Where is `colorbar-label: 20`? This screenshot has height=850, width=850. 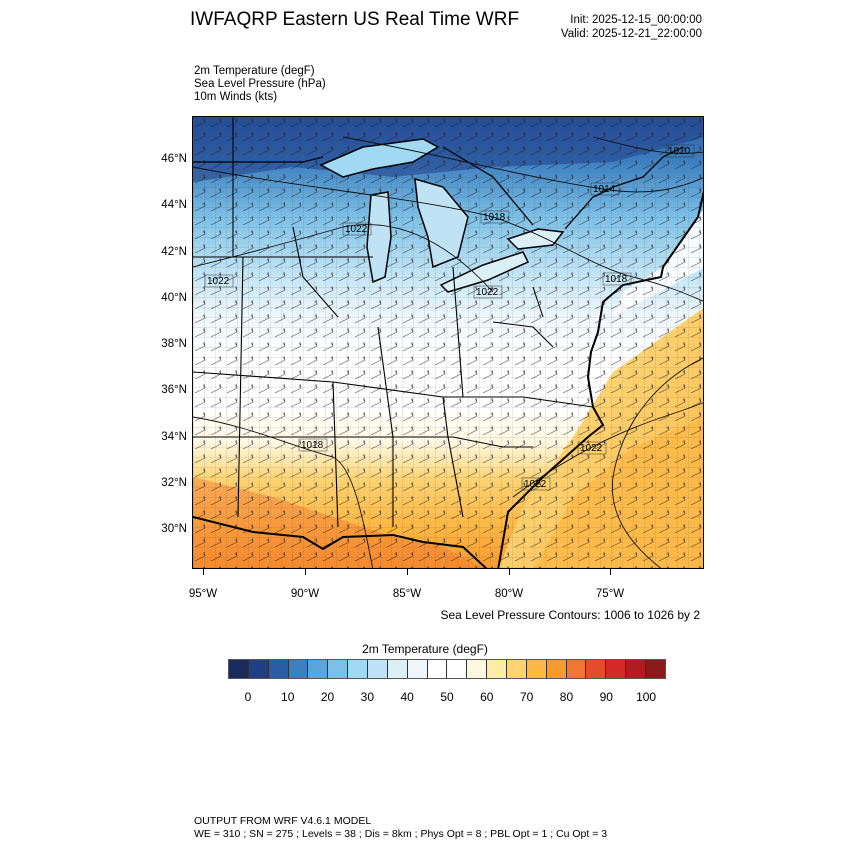 colorbar-label: 20 is located at coordinates (327, 697).